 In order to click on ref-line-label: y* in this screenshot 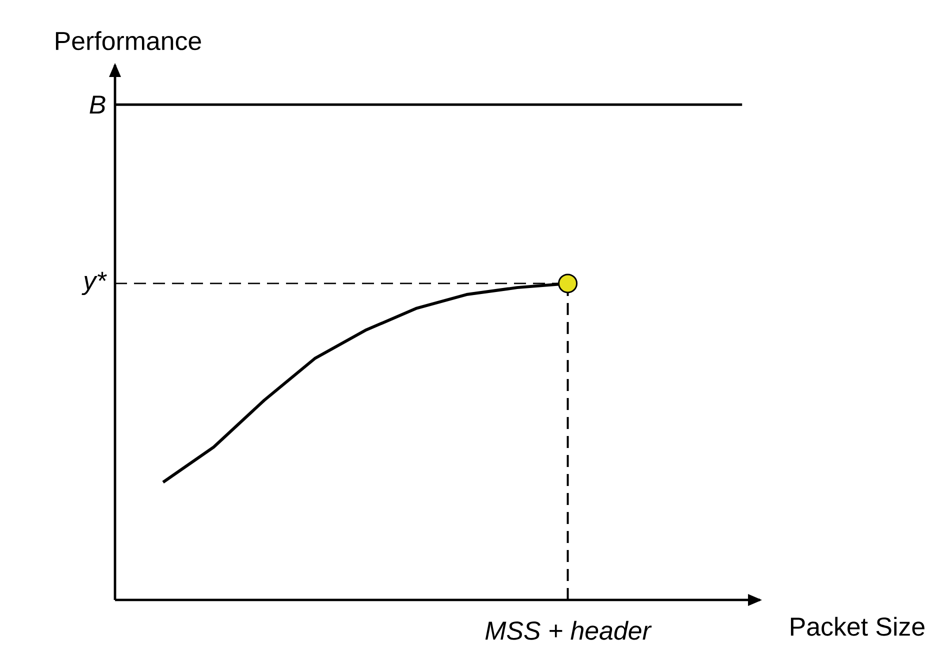, I will do `click(94, 284)`.